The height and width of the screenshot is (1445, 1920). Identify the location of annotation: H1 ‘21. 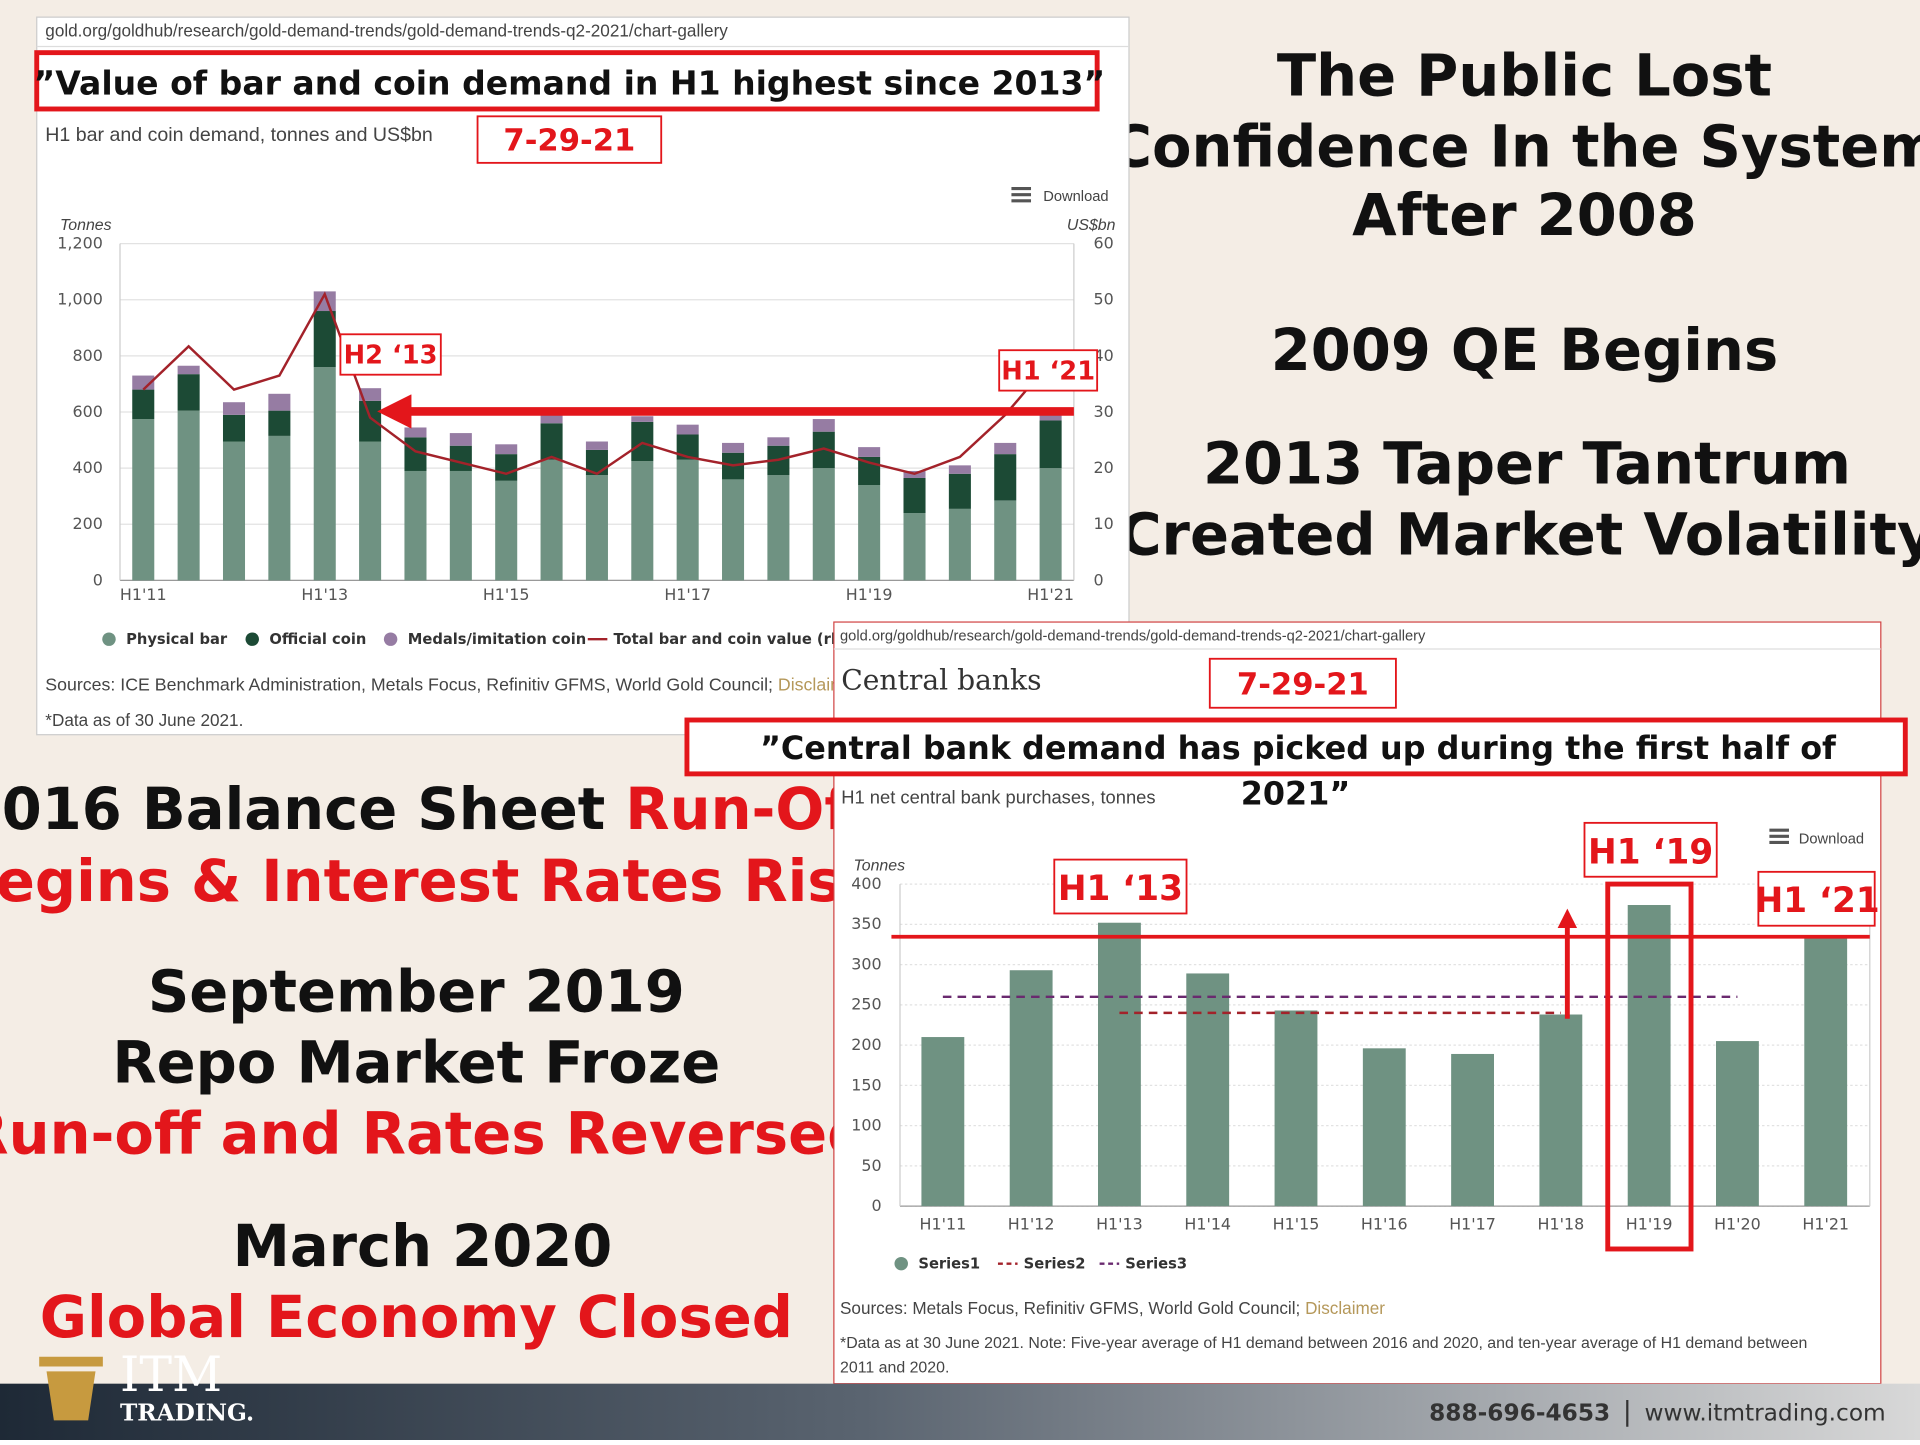
(1048, 372).